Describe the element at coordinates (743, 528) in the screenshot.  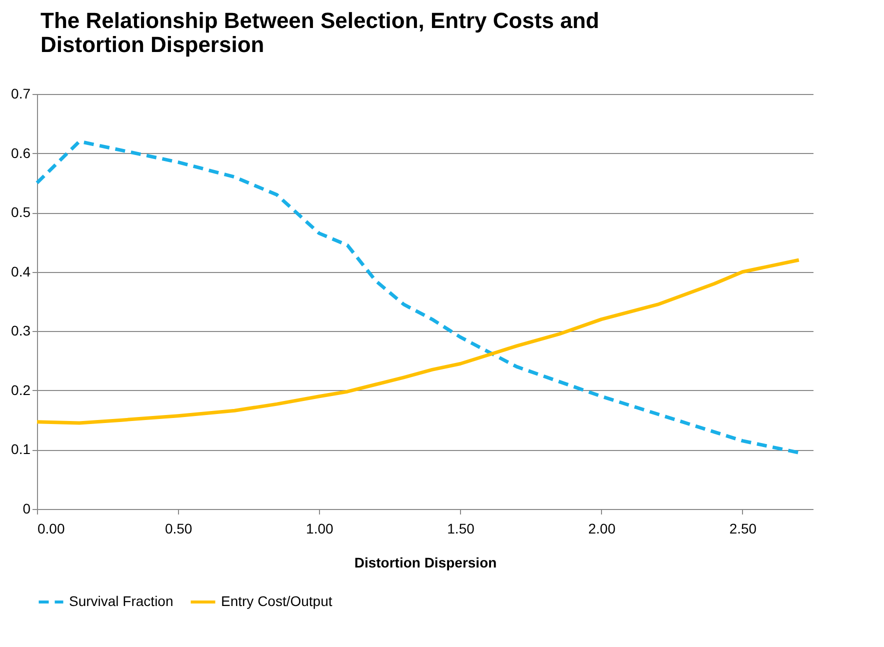
I see `x-tick-label: 2.50` at that location.